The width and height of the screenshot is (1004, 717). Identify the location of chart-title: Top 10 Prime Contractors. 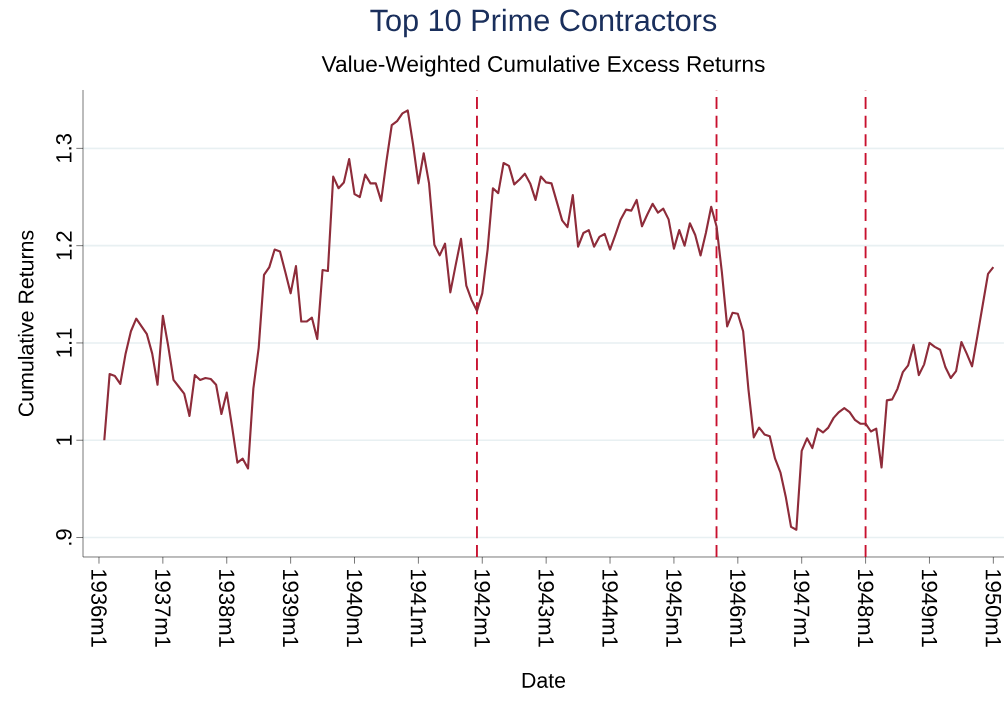
(543, 23).